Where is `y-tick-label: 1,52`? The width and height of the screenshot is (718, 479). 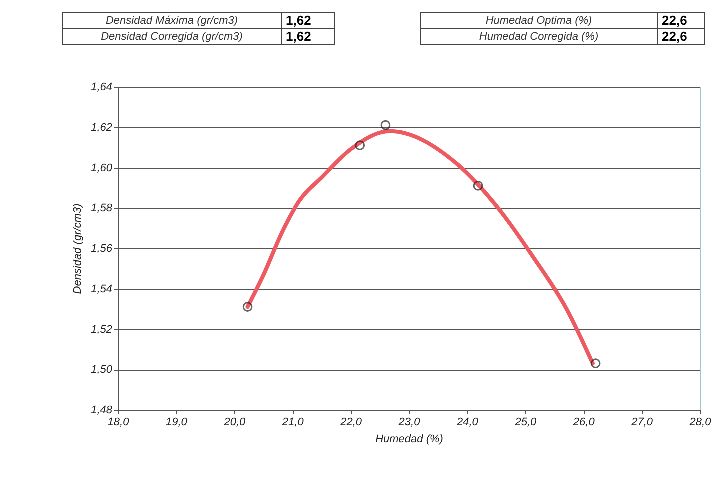 y-tick-label: 1,52 is located at coordinates (101, 330).